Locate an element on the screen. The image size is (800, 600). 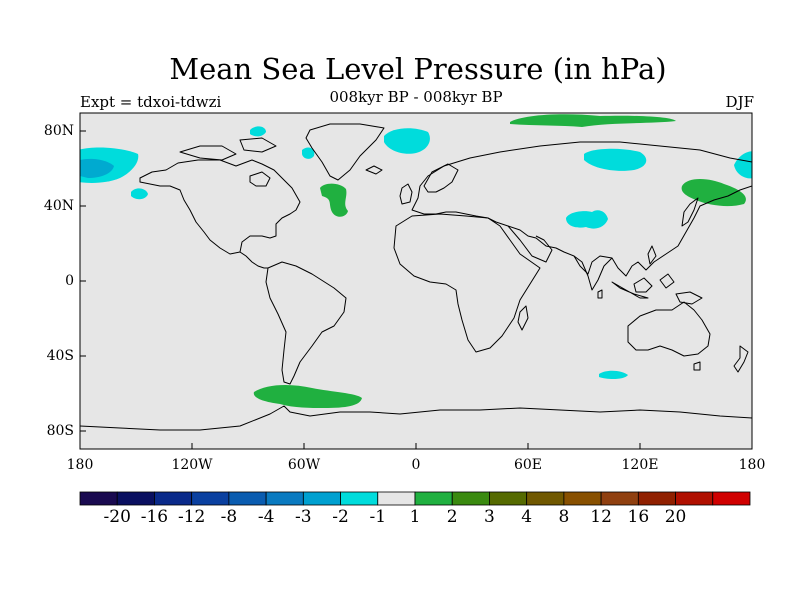
map-subtitle: 008kyr BP - 008kyr BP is located at coordinates (416, 97).